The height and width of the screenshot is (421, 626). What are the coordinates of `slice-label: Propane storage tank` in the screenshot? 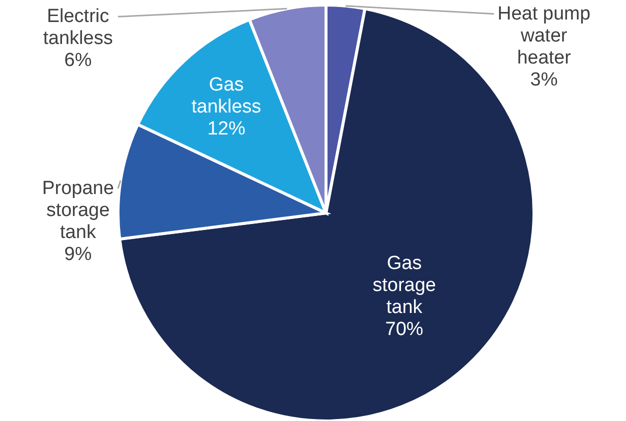 It's located at (78, 210).